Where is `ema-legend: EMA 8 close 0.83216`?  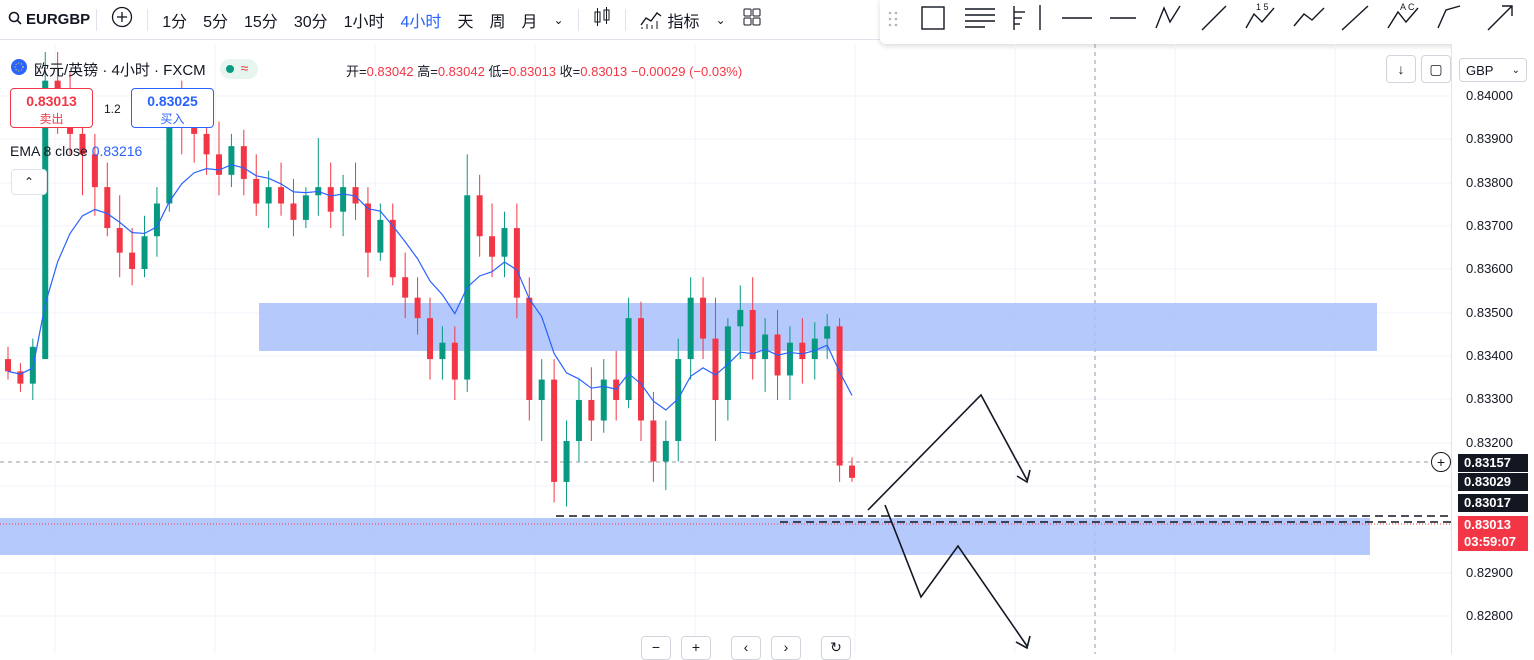 ema-legend: EMA 8 close 0.83216 is located at coordinates (76, 151).